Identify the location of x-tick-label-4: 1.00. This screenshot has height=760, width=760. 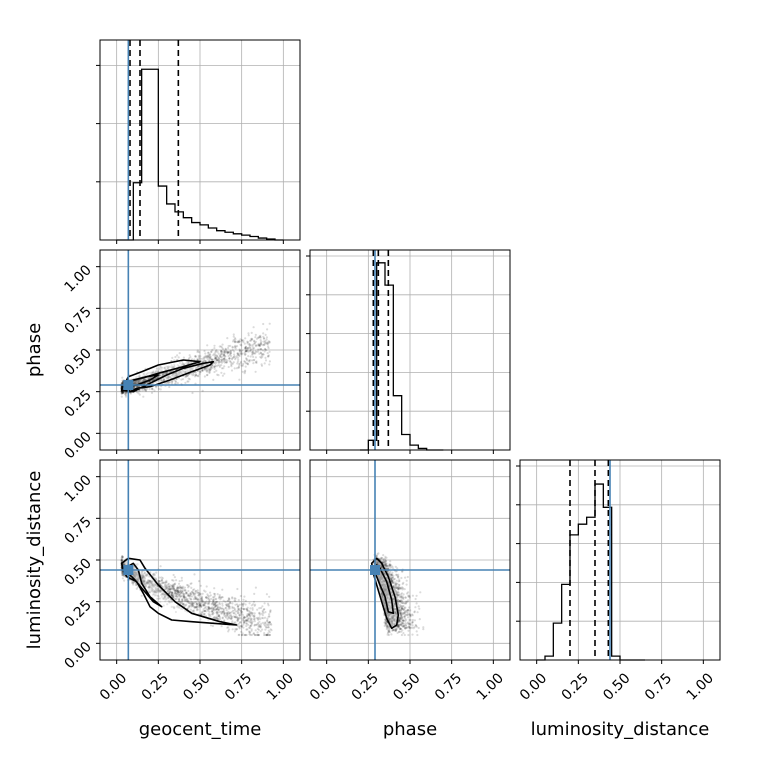
(280, 686).